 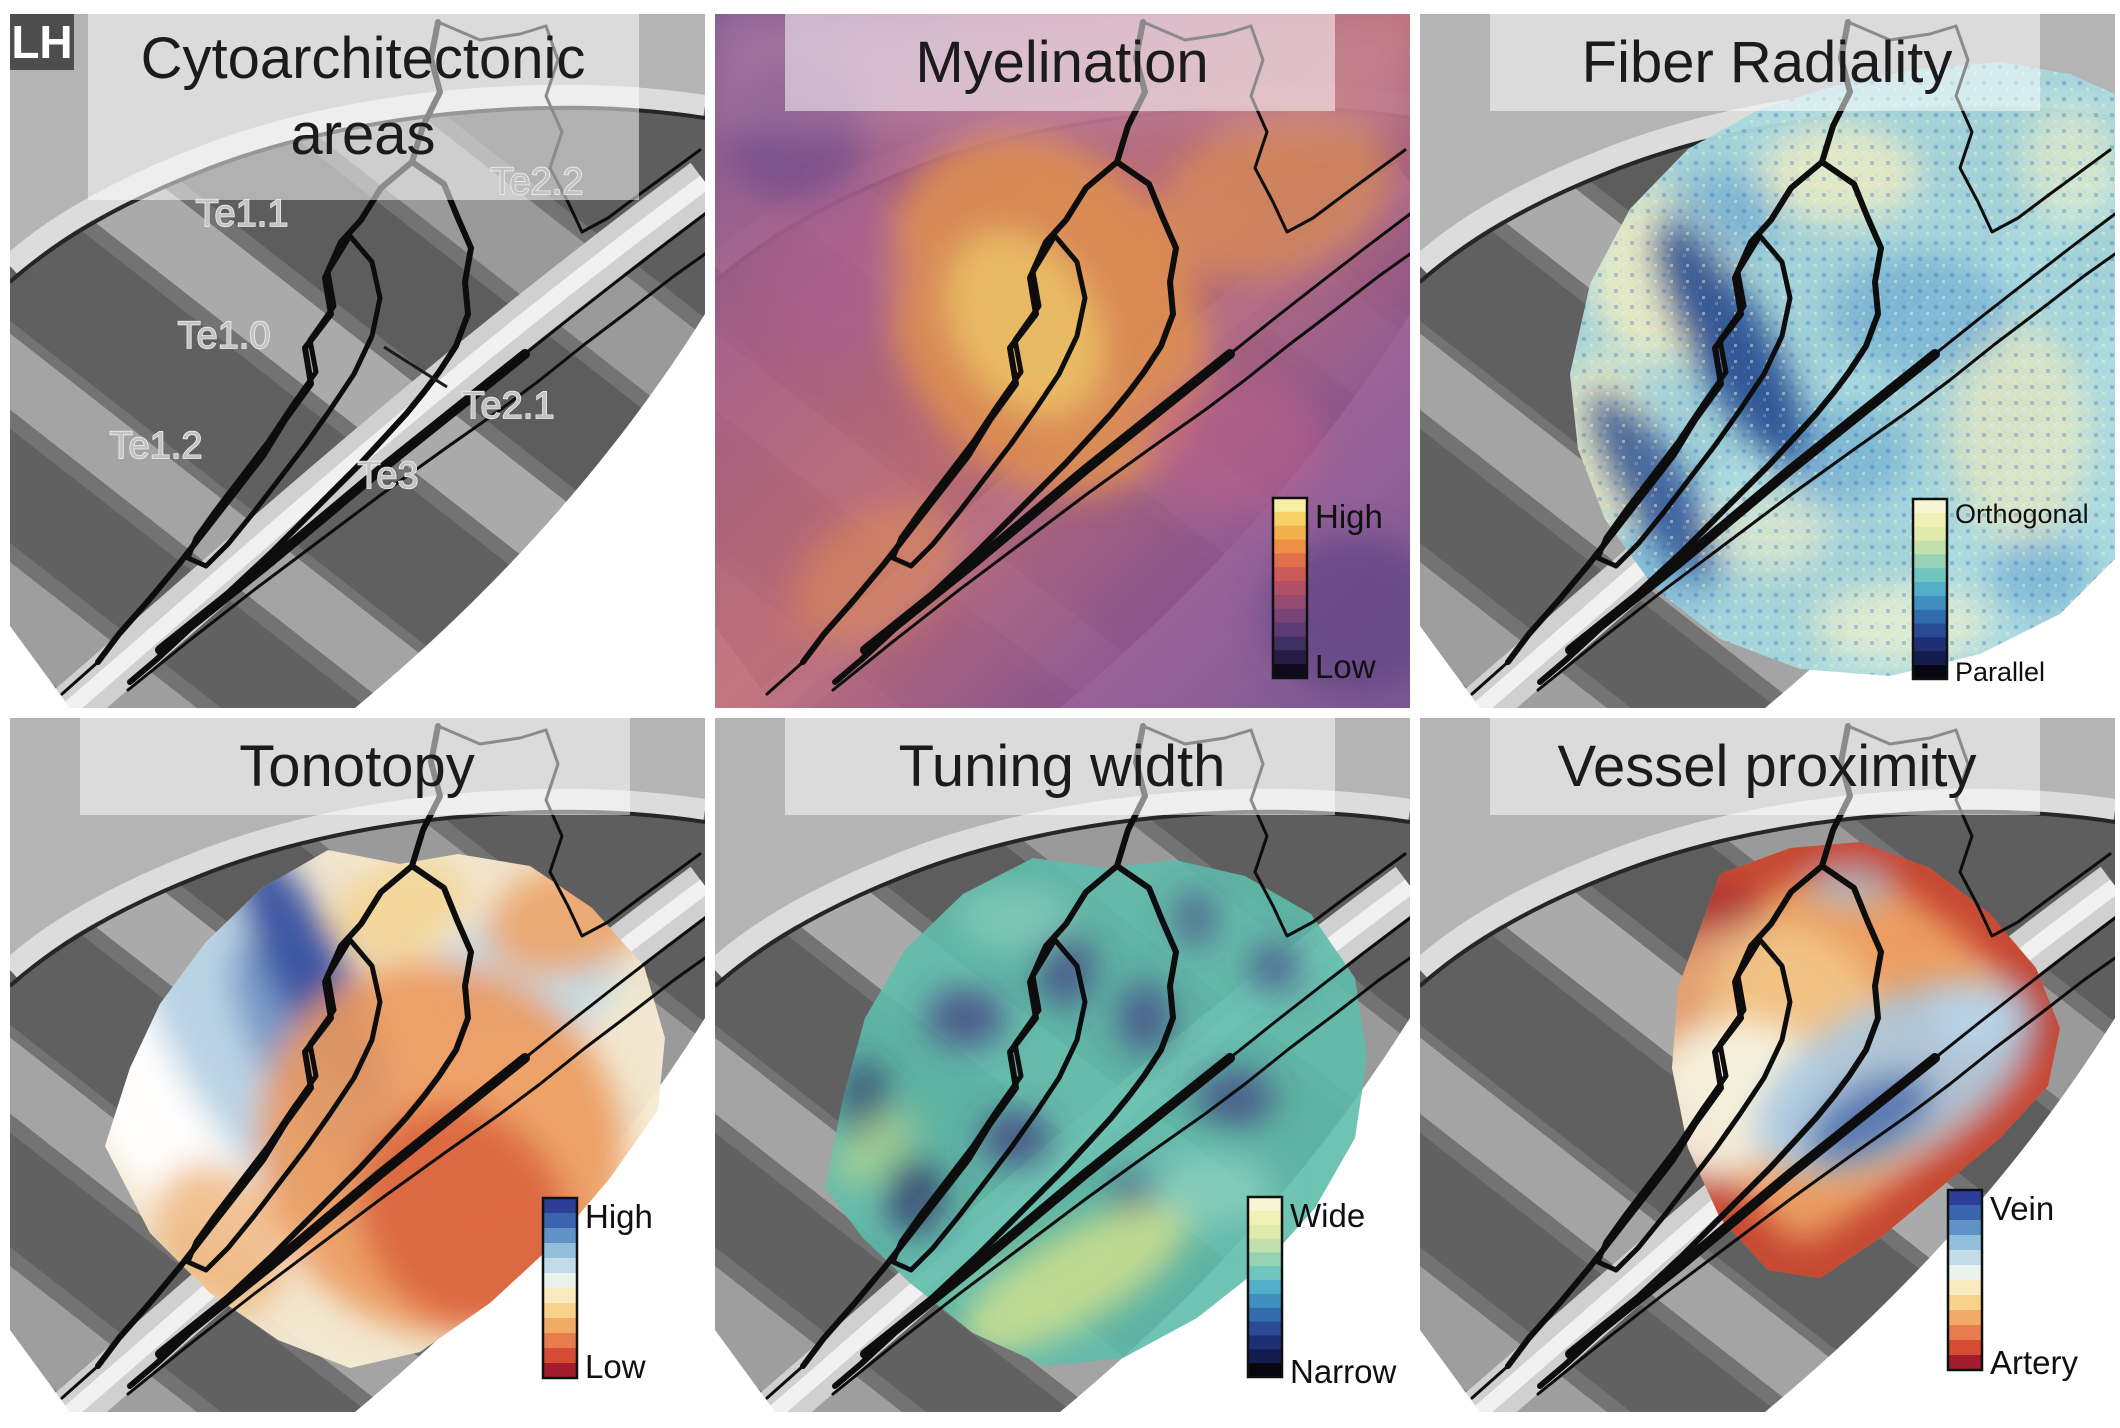 I want to click on panel-title-line2: areas, so click(x=362, y=134).